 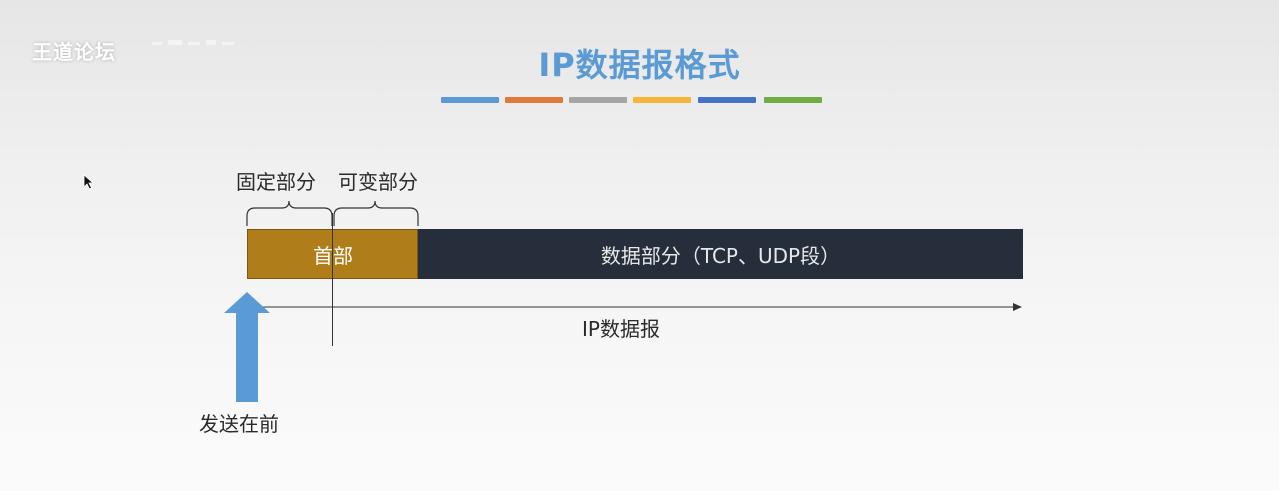 What do you see at coordinates (1017, 307) in the screenshot?
I see `datagram-arrow-head` at bounding box center [1017, 307].